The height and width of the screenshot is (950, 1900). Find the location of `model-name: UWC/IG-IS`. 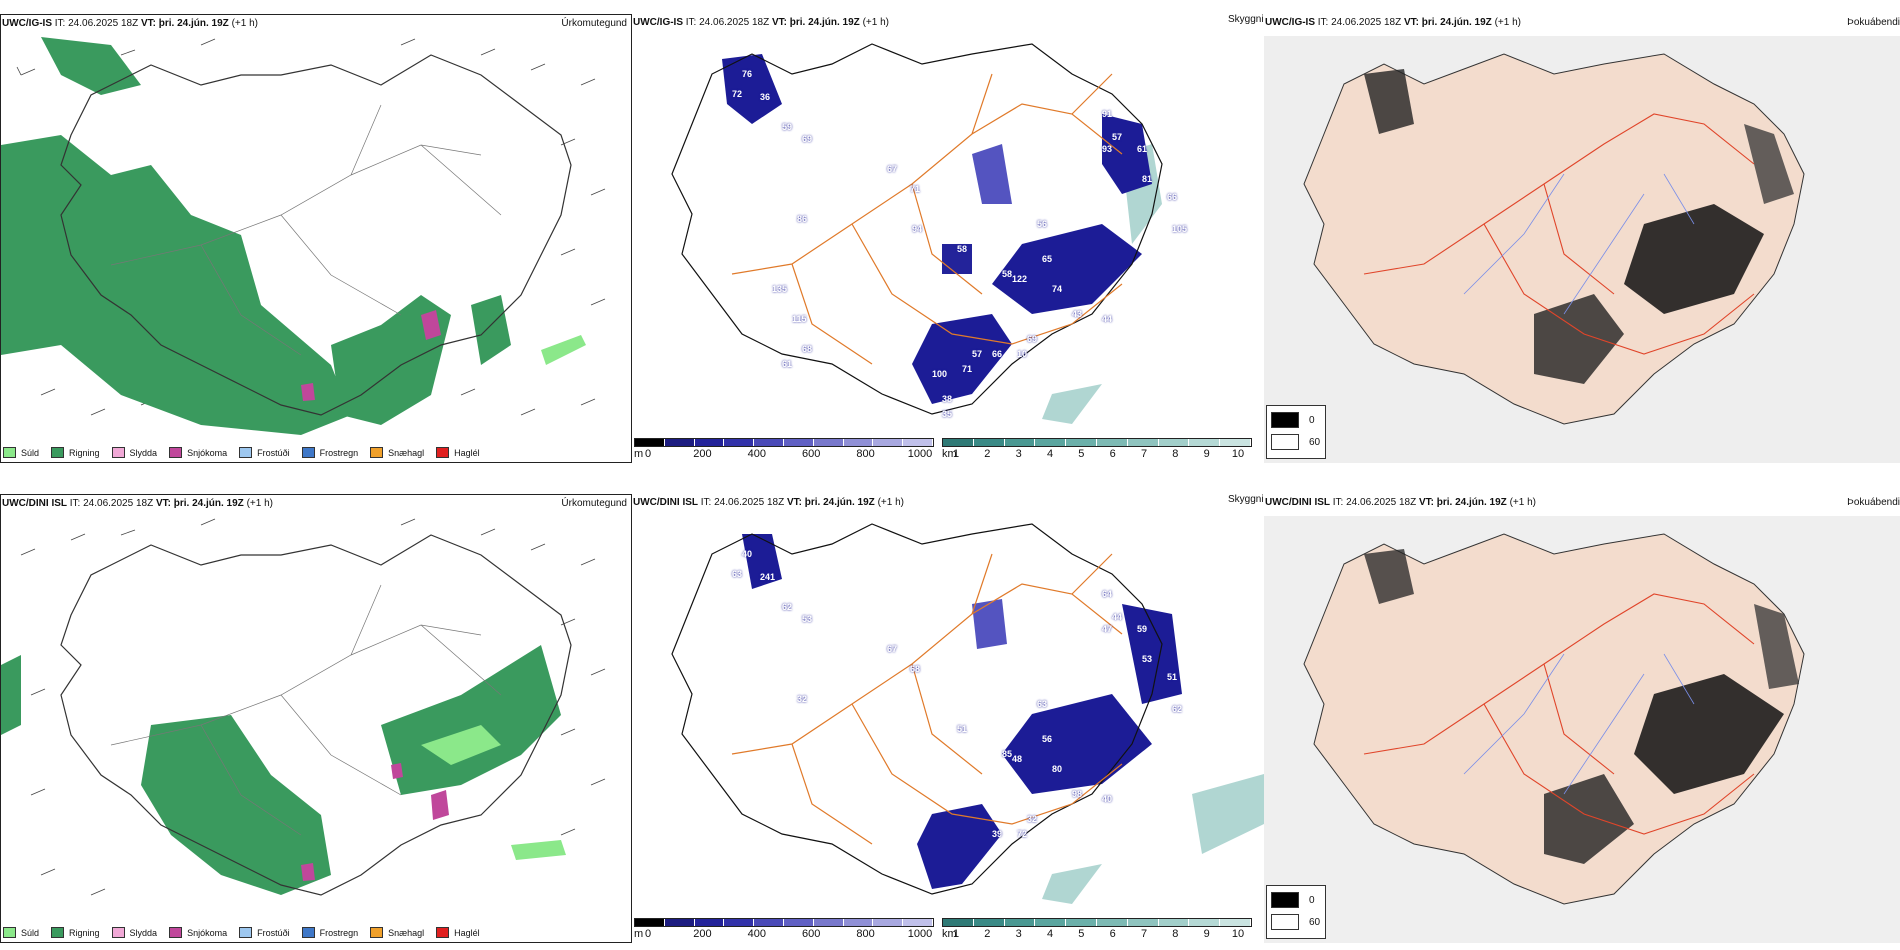

model-name: UWC/IG-IS is located at coordinates (658, 22).